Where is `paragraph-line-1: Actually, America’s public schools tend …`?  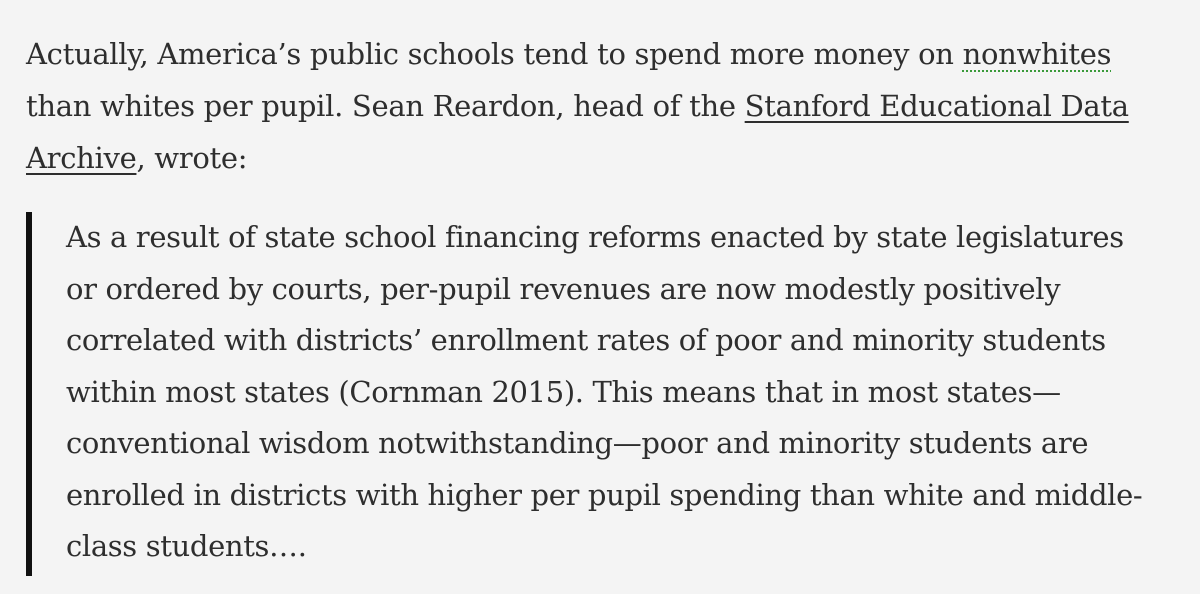
paragraph-line-1: Actually, America’s public schools tend … is located at coordinates (611, 54).